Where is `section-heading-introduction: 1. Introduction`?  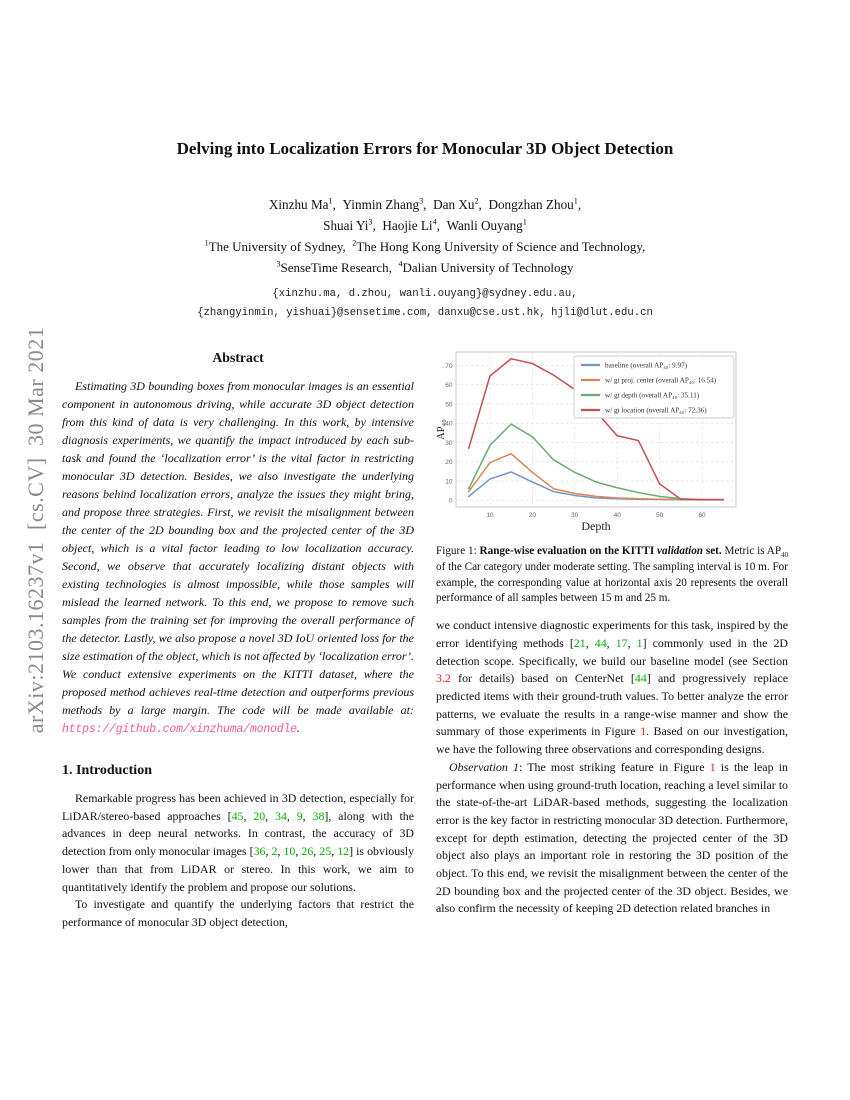 section-heading-introduction: 1. Introduction is located at coordinates (107, 770).